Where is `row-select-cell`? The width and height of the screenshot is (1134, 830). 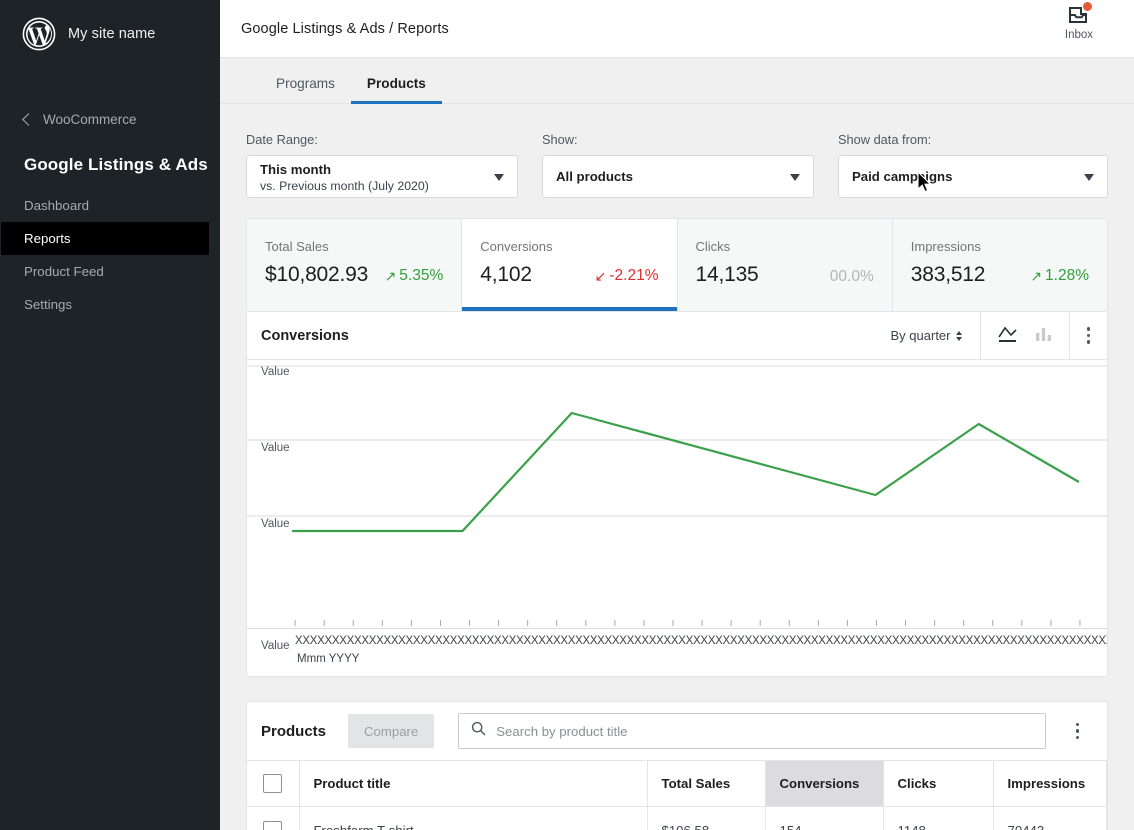 row-select-cell is located at coordinates (273, 818).